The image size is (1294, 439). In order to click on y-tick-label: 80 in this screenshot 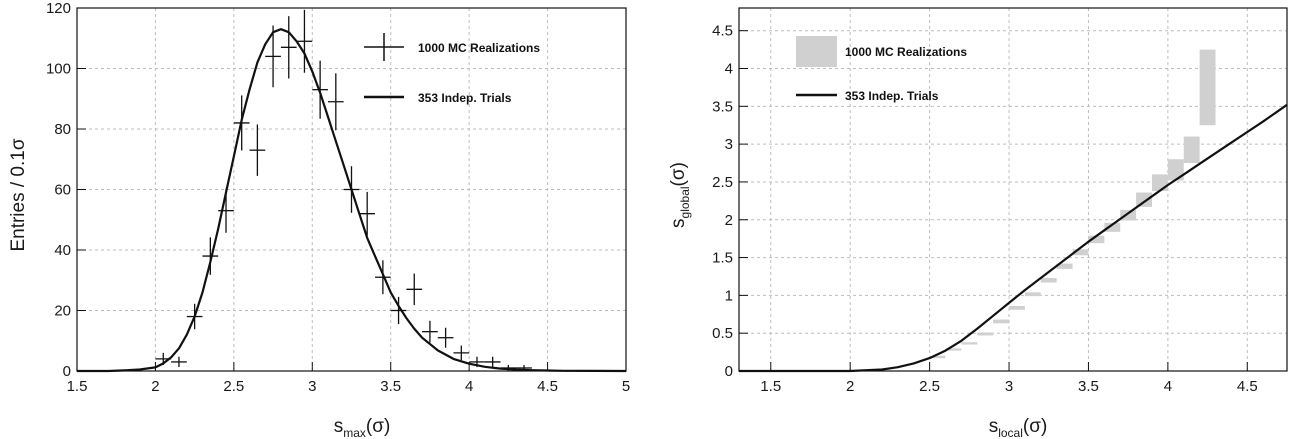, I will do `click(62, 129)`.